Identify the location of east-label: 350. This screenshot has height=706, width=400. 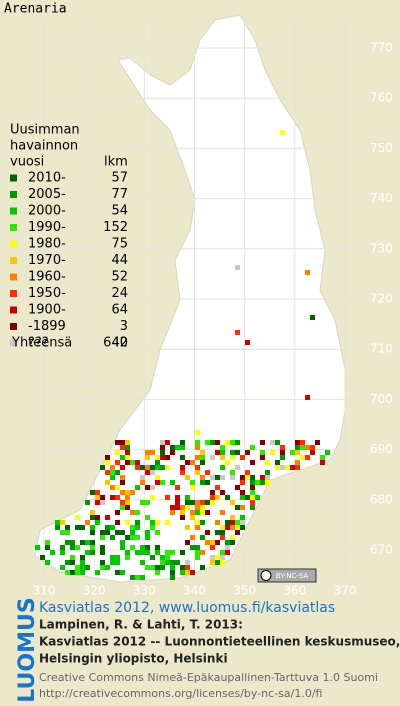
(244, 591).